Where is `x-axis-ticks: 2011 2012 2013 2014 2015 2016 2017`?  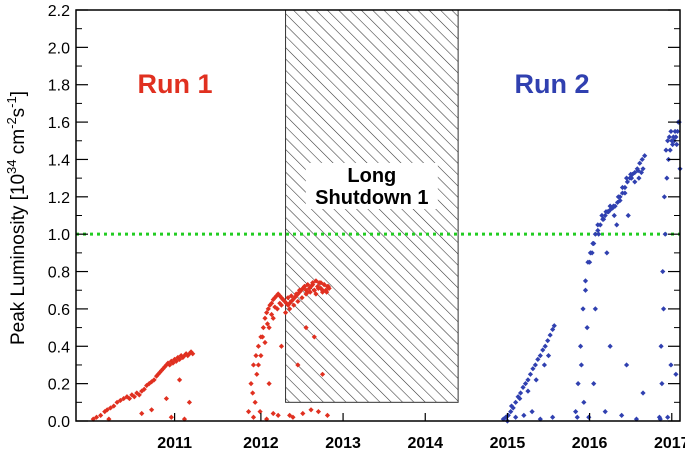
x-axis-ticks: 2011 2012 2013 2014 2015 2016 2017 is located at coordinates (421, 432).